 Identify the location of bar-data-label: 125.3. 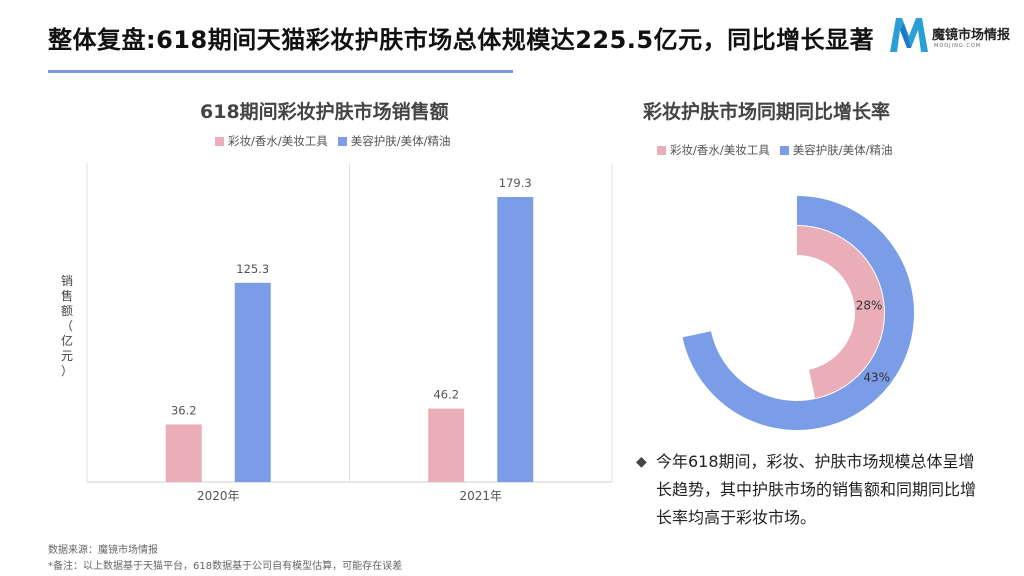
(252, 269).